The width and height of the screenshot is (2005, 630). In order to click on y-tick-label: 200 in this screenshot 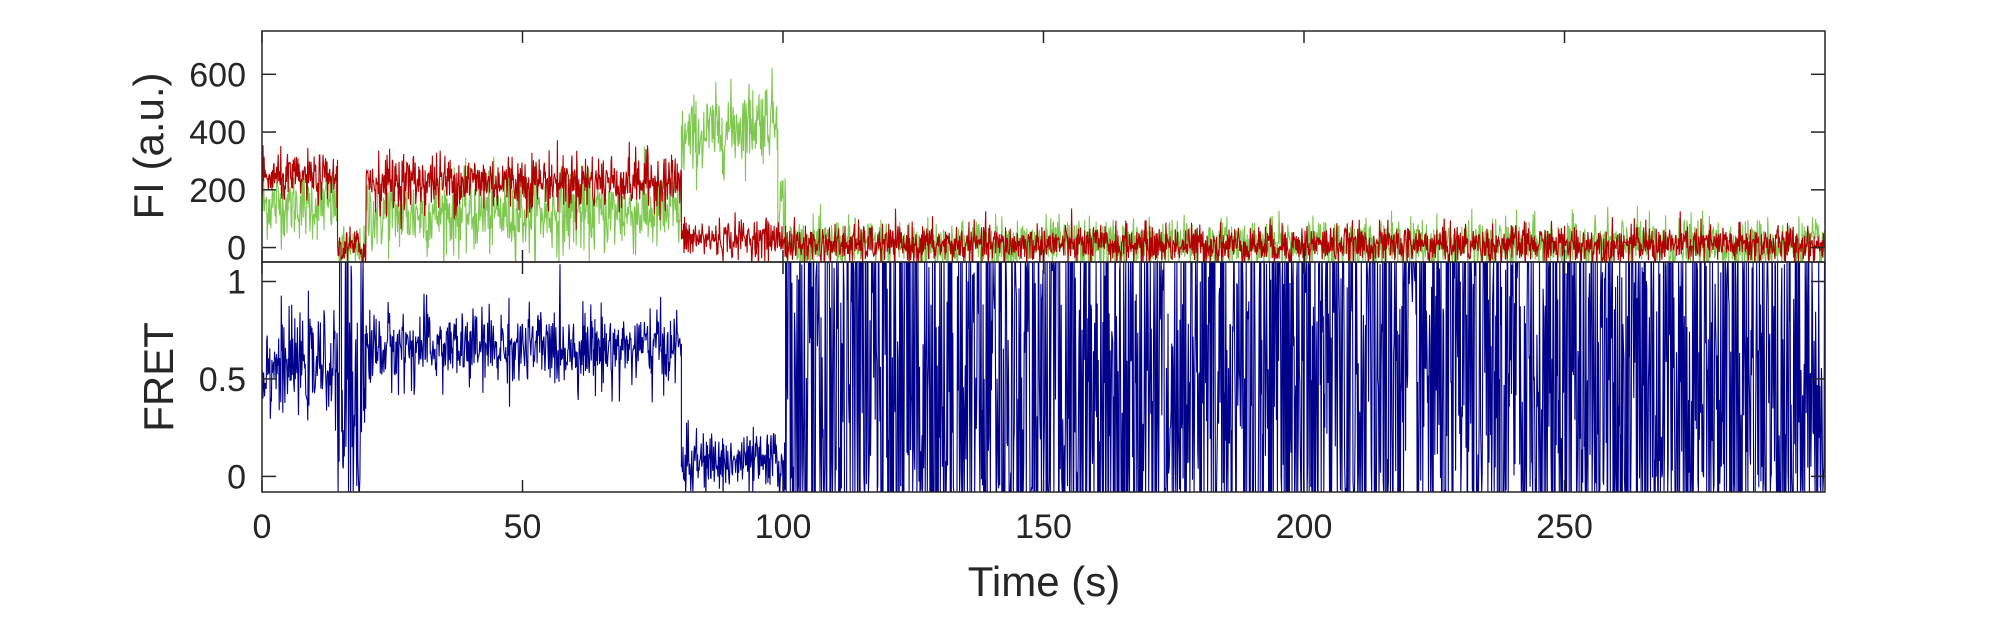, I will do `click(217, 191)`.